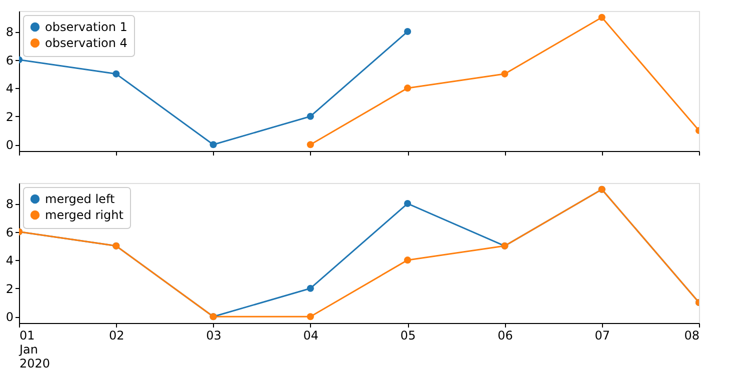  I want to click on legend-label: observation 1, so click(86, 27).